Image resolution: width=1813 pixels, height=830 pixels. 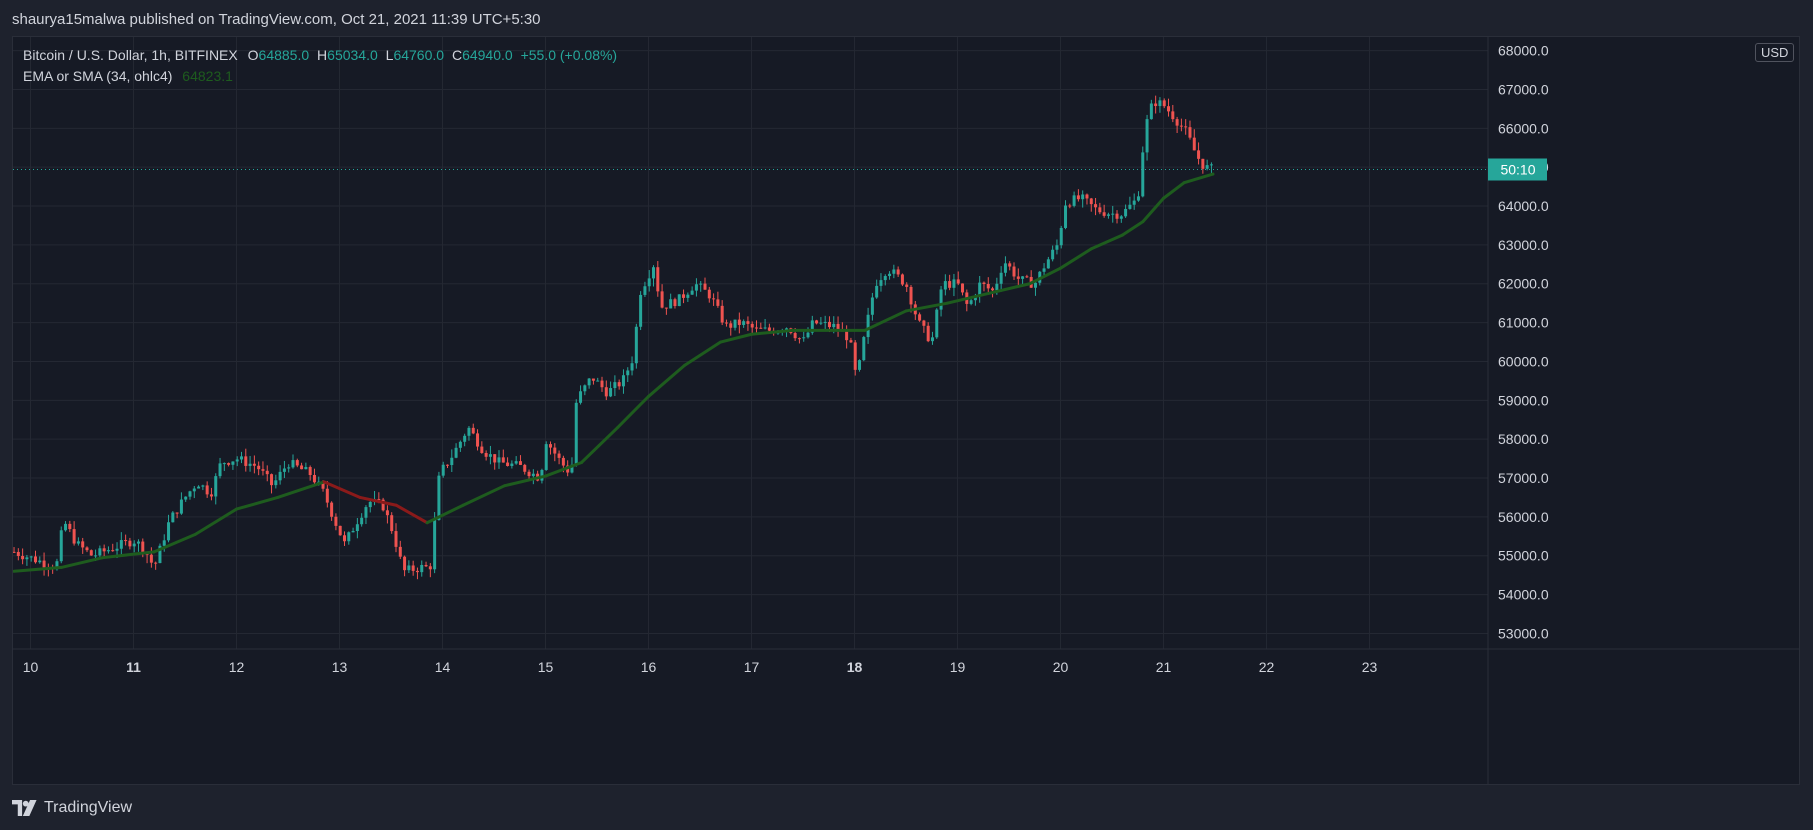 What do you see at coordinates (389, 55) in the screenshot?
I see `legend-low-label: L` at bounding box center [389, 55].